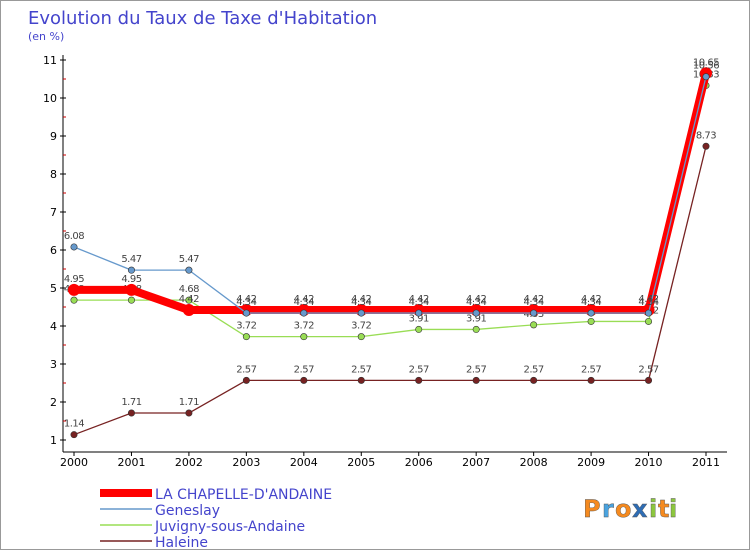 This screenshot has height=550, width=750. What do you see at coordinates (663, 509) in the screenshot?
I see `logo-letter: t` at bounding box center [663, 509].